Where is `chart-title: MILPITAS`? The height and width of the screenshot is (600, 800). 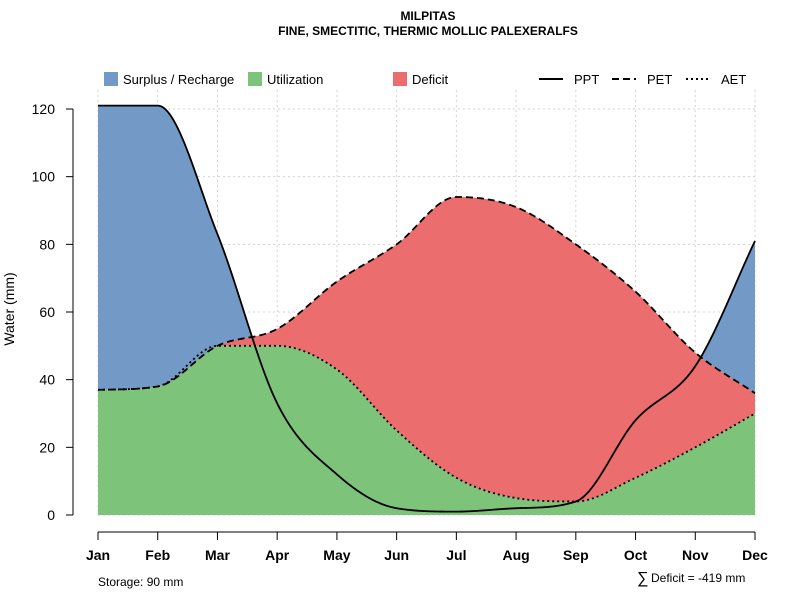 chart-title: MILPITAS is located at coordinates (427, 16).